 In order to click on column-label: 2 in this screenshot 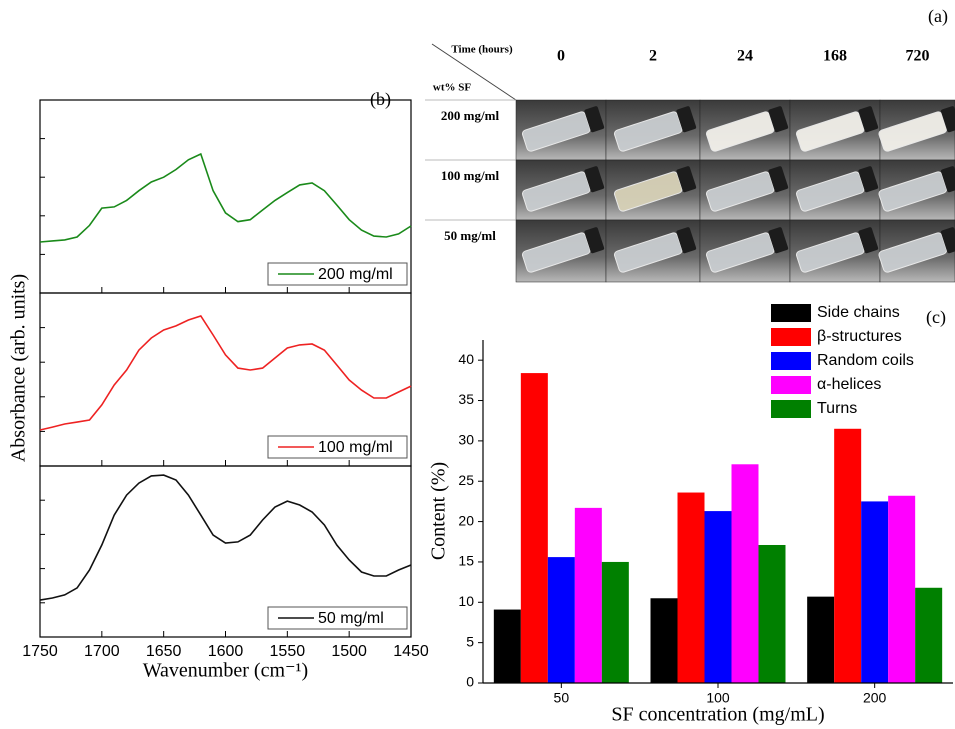, I will do `click(653, 56)`.